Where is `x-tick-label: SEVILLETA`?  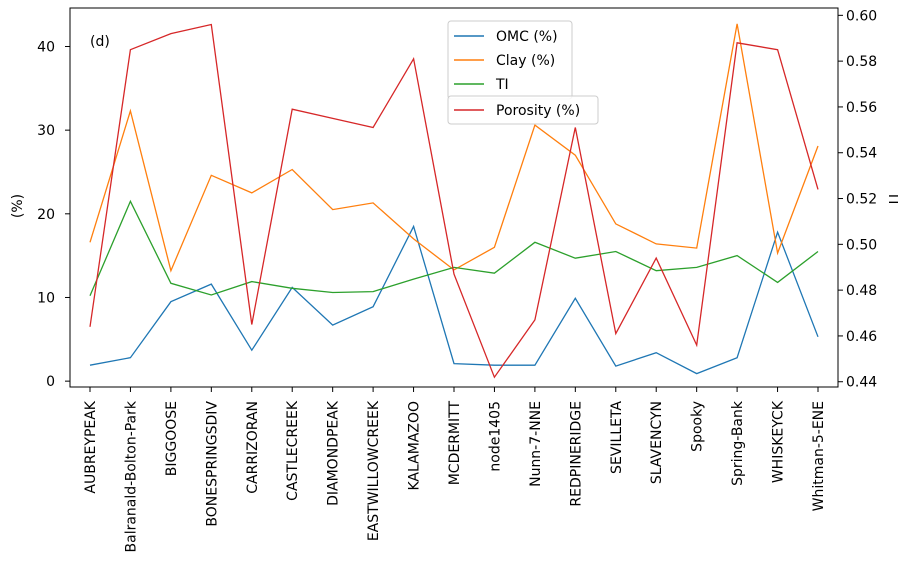
x-tick-label: SEVILLETA is located at coordinates (617, 437).